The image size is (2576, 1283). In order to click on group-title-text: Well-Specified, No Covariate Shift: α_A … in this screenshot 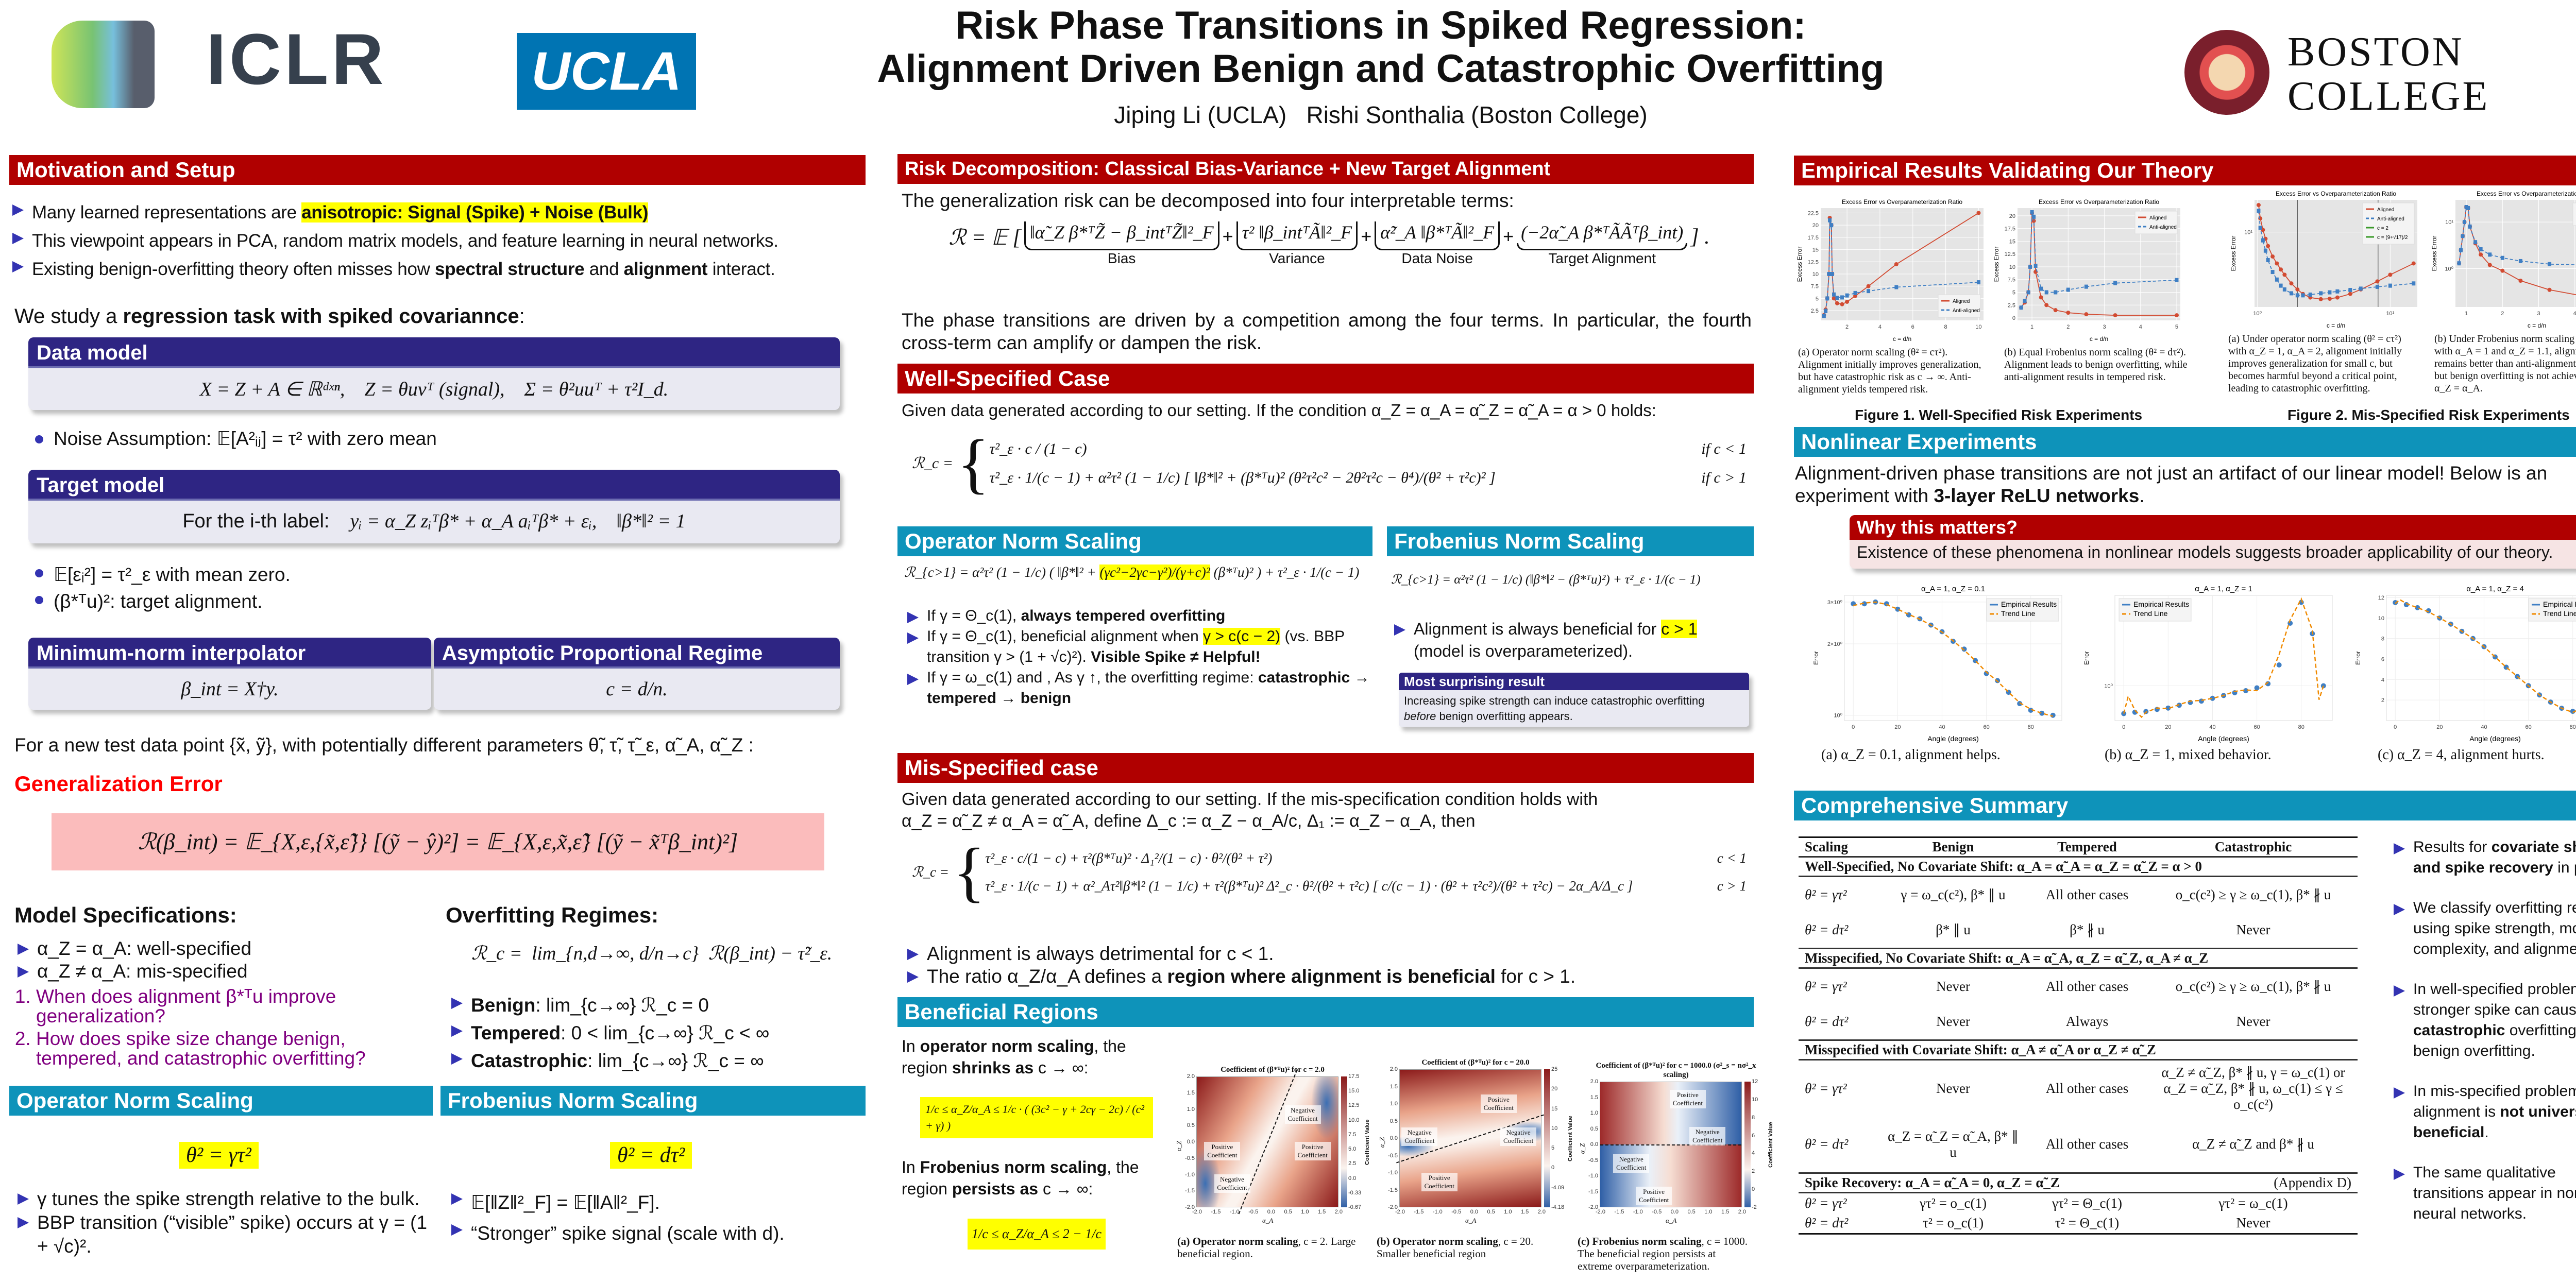, I will do `click(2003, 866)`.